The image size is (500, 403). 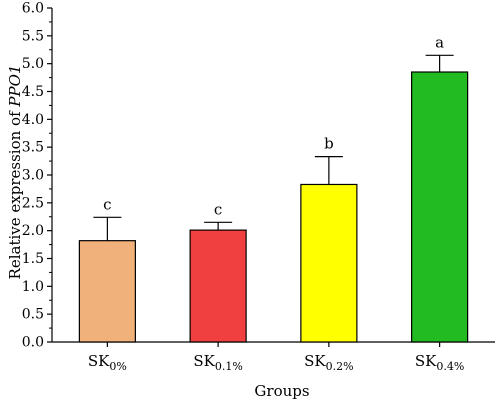 What do you see at coordinates (15, 172) in the screenshot?
I see `y-axis-title: Relative expression of PPO1` at bounding box center [15, 172].